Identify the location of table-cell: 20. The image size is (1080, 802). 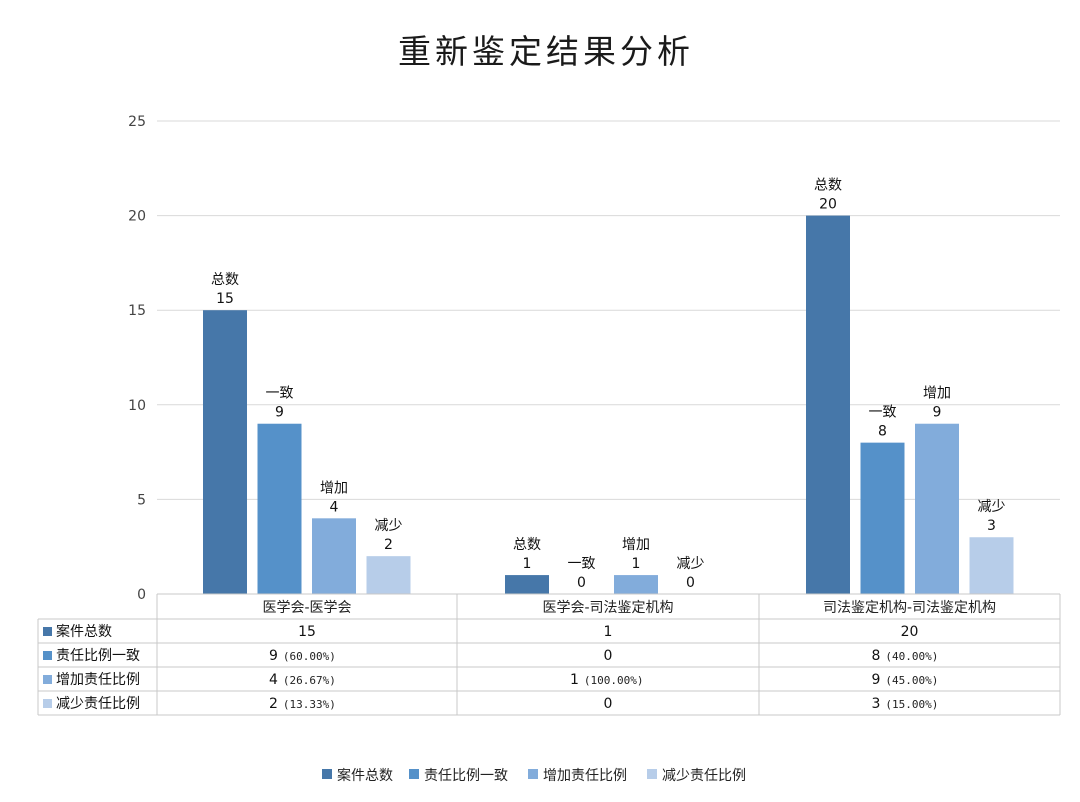
(910, 632).